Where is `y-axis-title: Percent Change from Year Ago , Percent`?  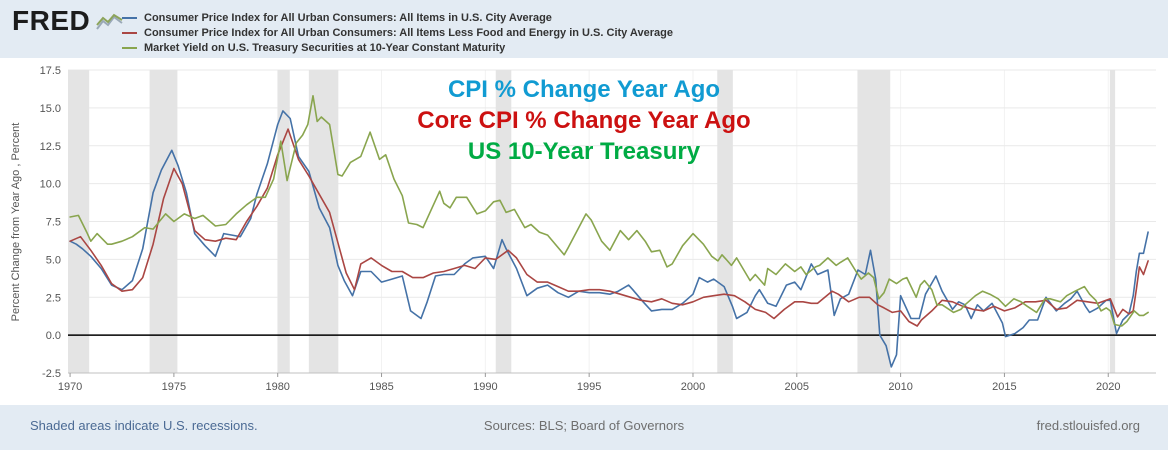 y-axis-title: Percent Change from Year Ago , Percent is located at coordinates (16, 222).